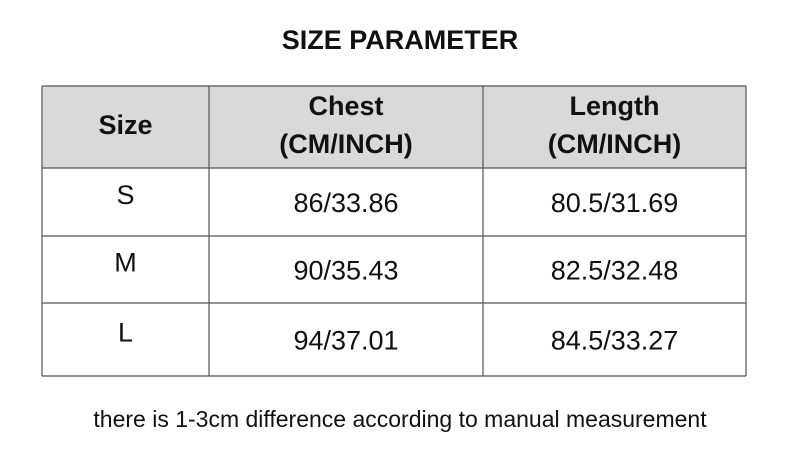  Describe the element at coordinates (615, 271) in the screenshot. I see `measure-cell: 82.5/32.48` at that location.